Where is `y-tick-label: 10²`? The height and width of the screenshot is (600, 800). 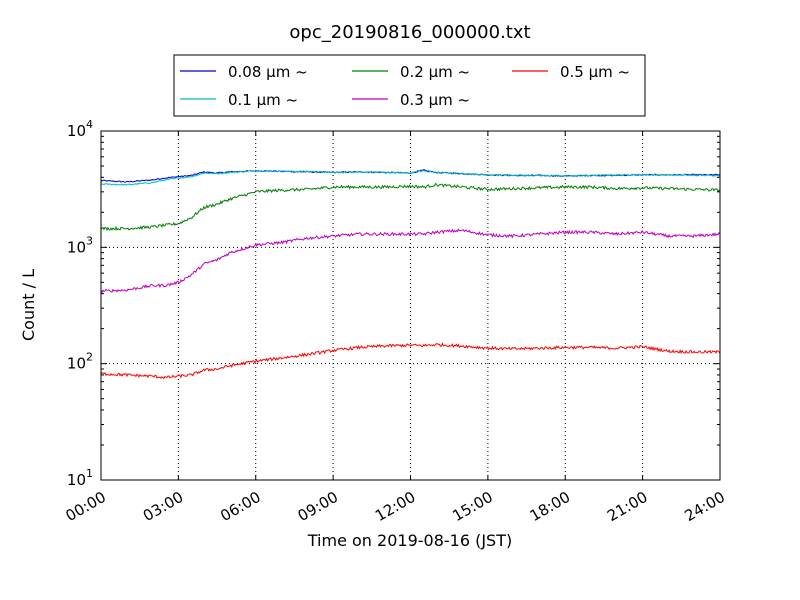 y-tick-label: 10² is located at coordinates (80, 362).